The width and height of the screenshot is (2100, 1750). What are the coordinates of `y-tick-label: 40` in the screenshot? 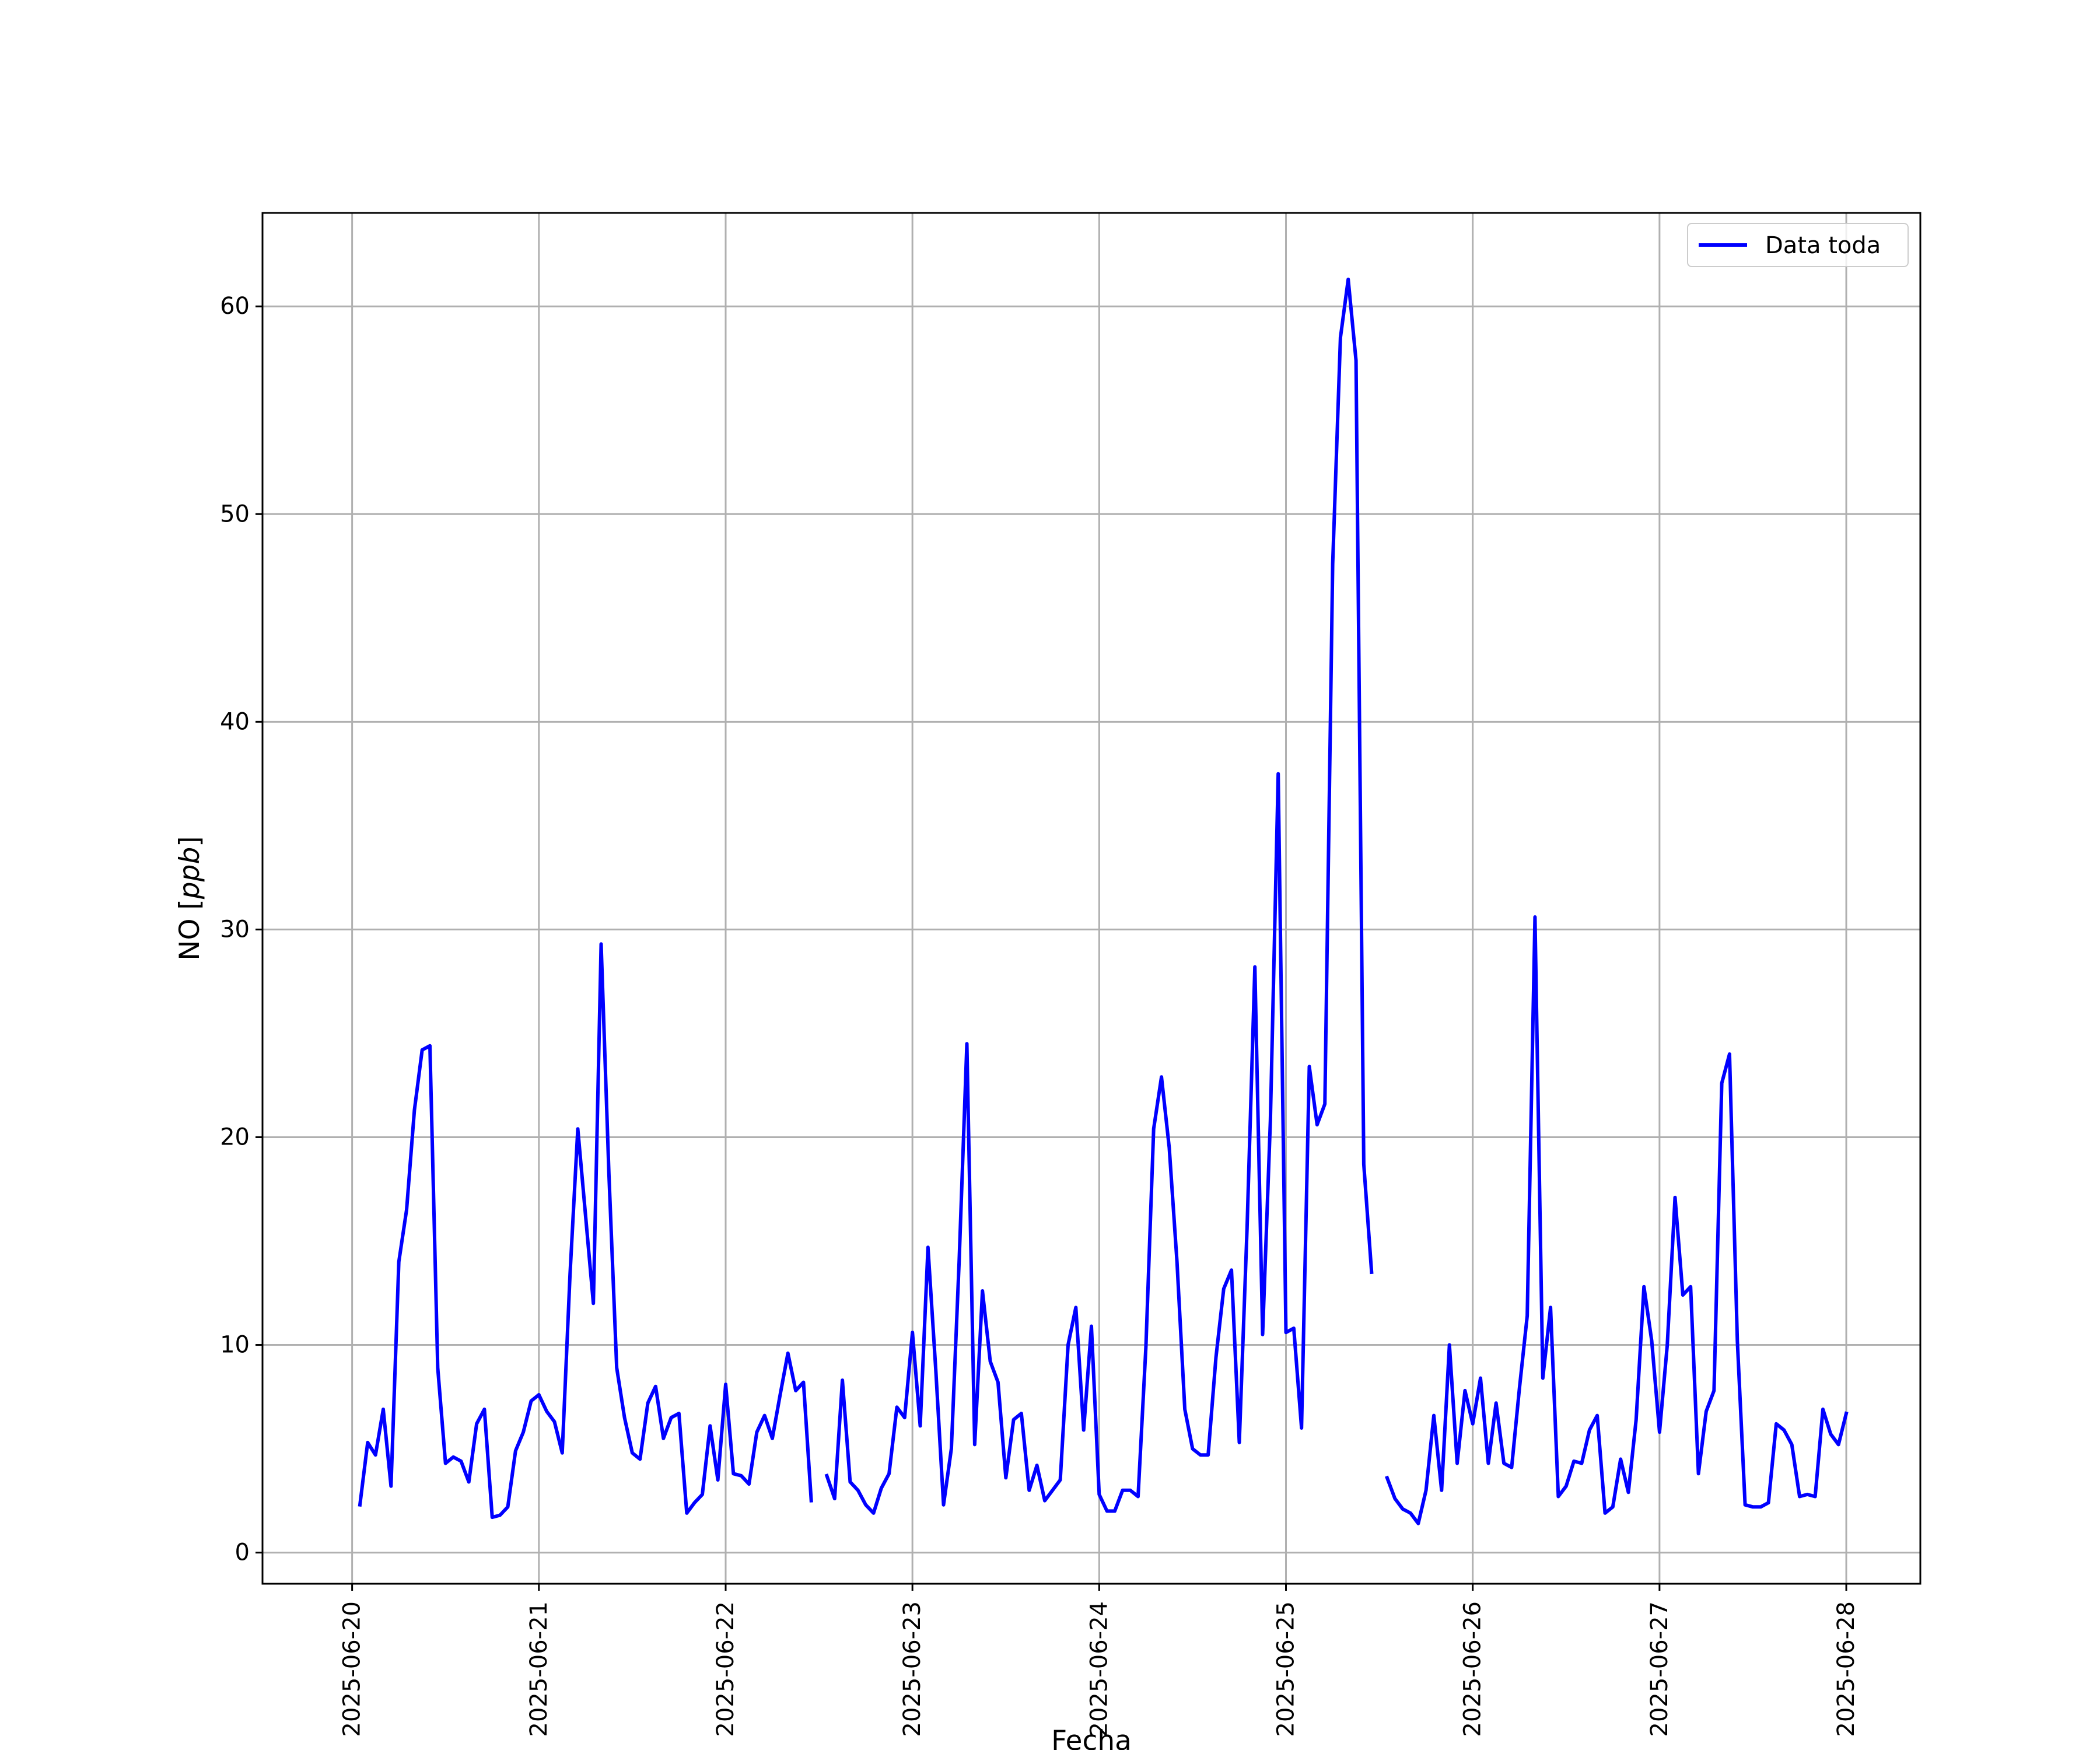 It's located at (235, 722).